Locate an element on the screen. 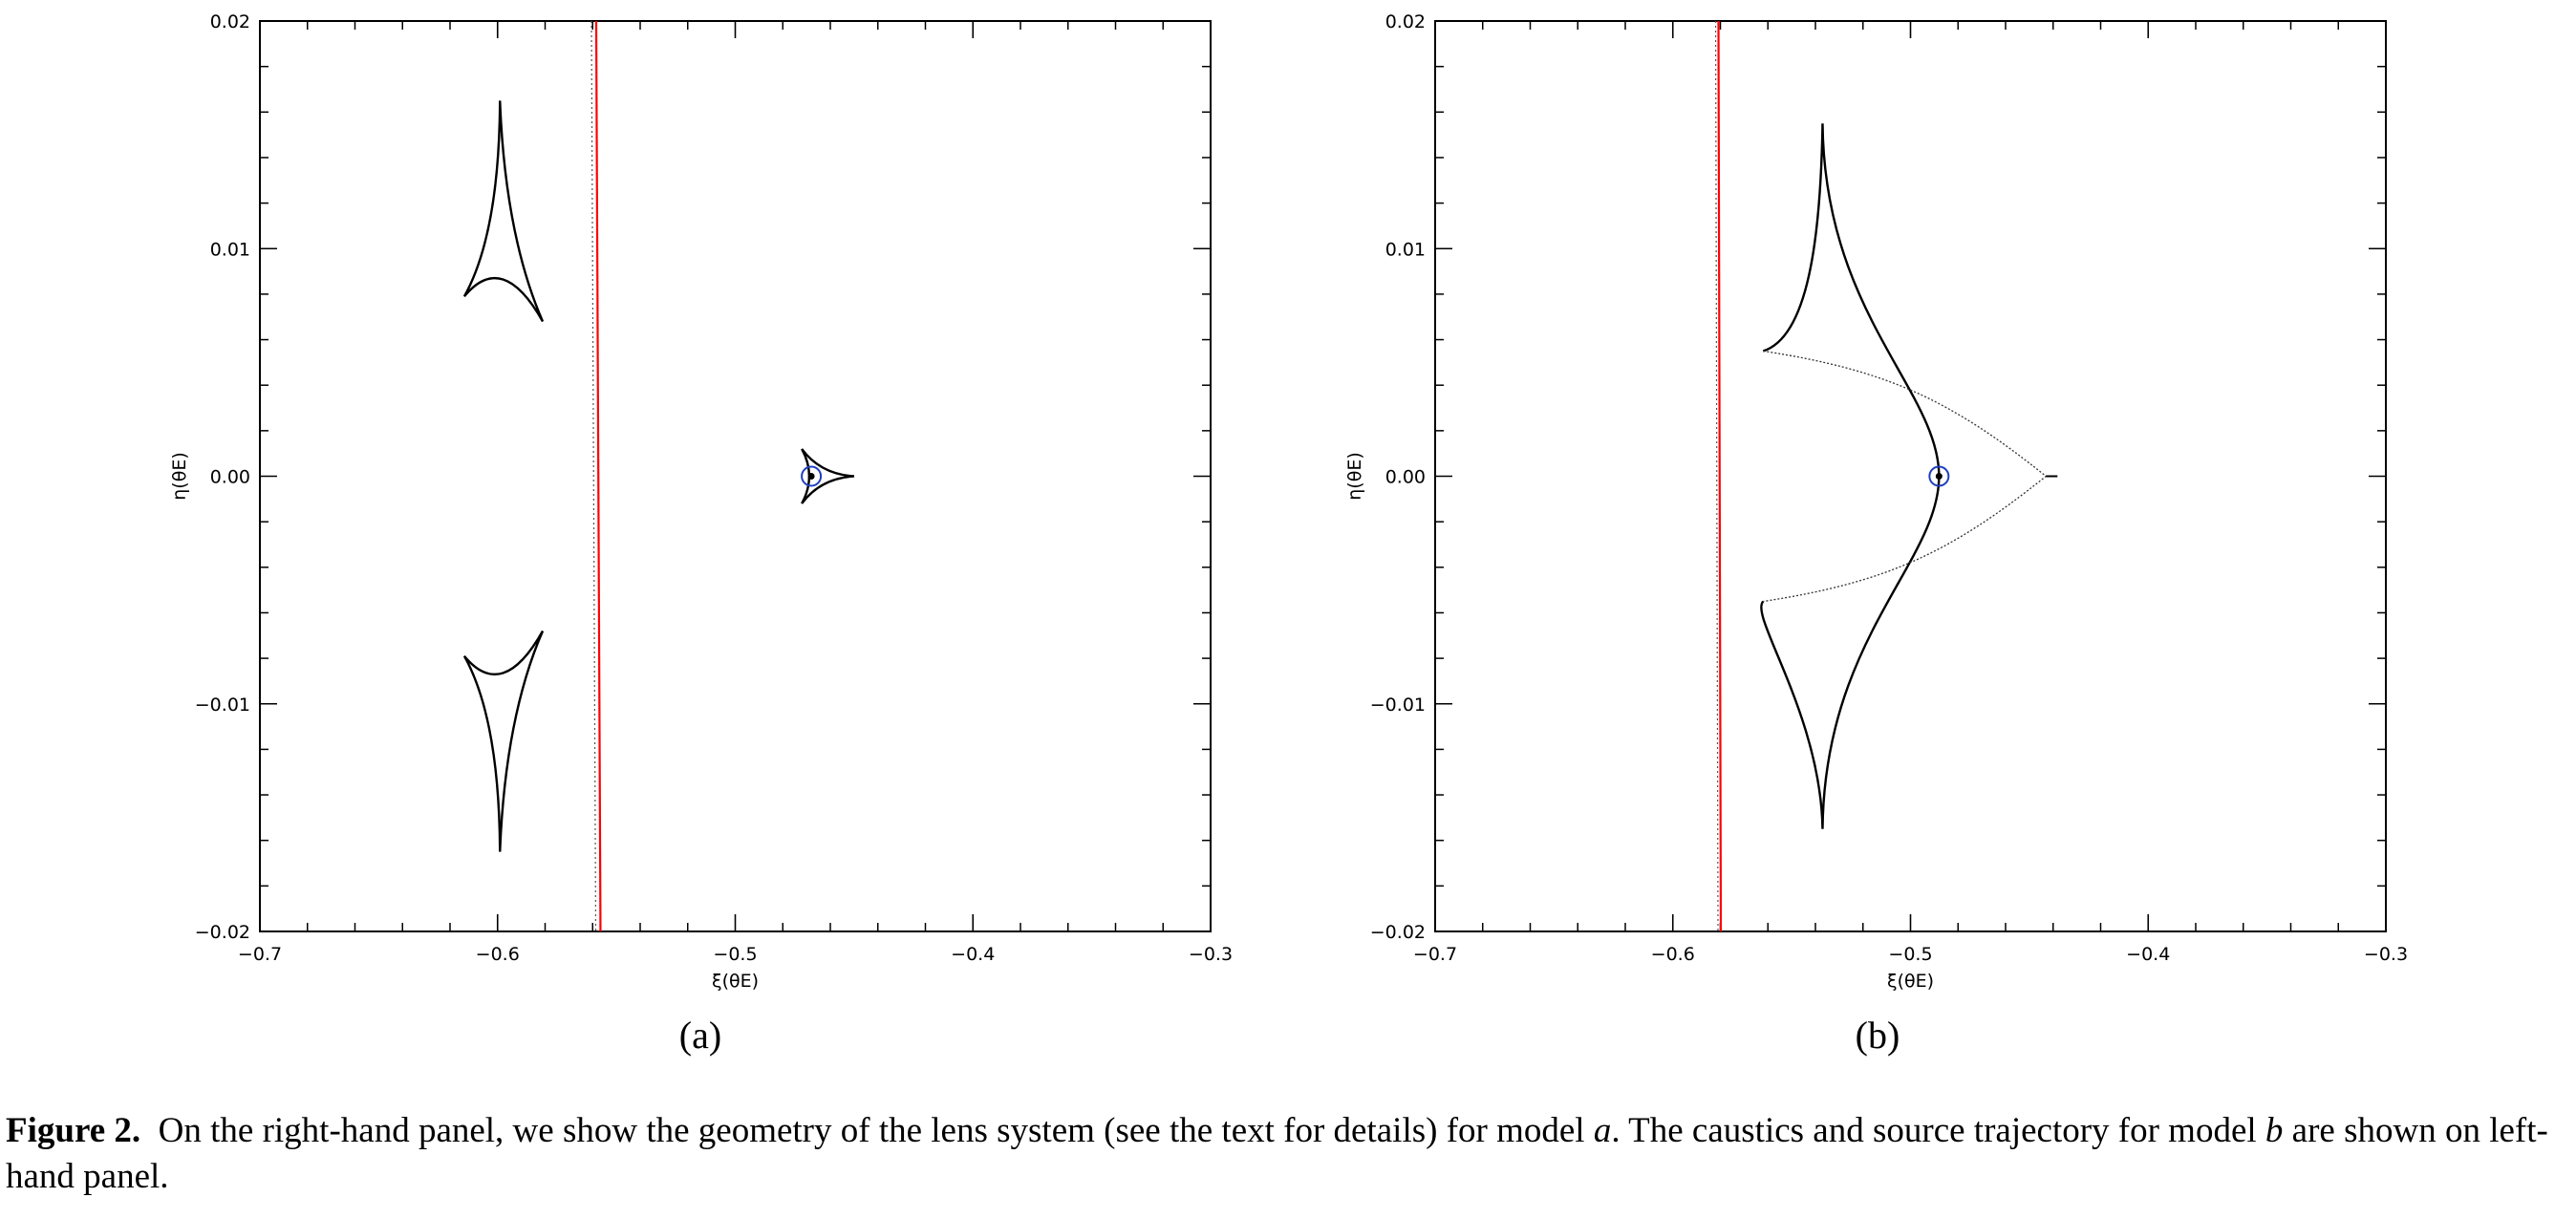 Image resolution: width=2576 pixels, height=1219 pixels. panel-b-x-tick-label: −0.4 is located at coordinates (2148, 955).